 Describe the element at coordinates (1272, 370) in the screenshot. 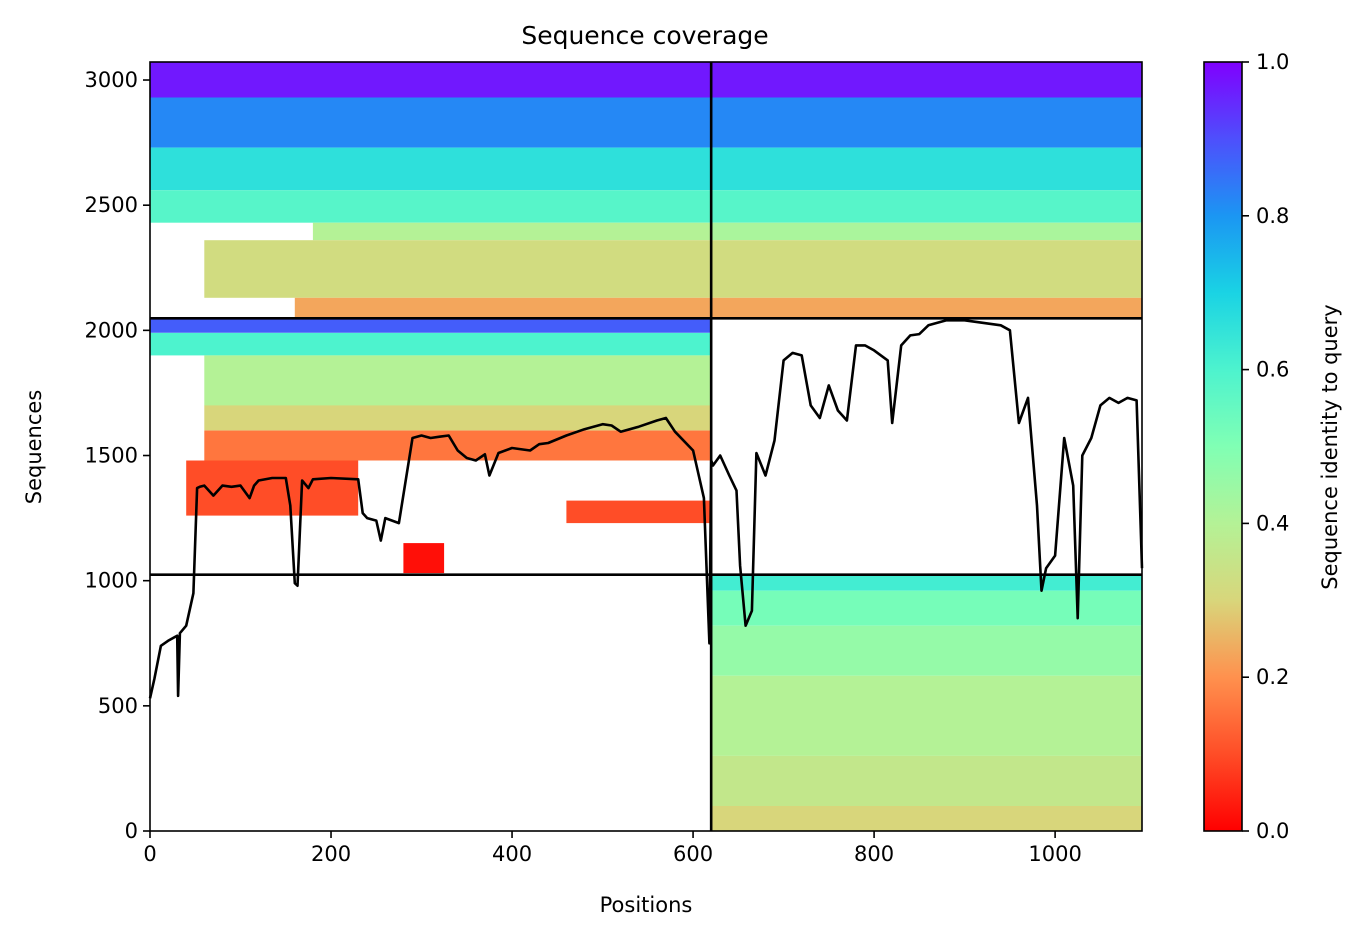

I see `colorbar-tick-label: 0.6` at that location.